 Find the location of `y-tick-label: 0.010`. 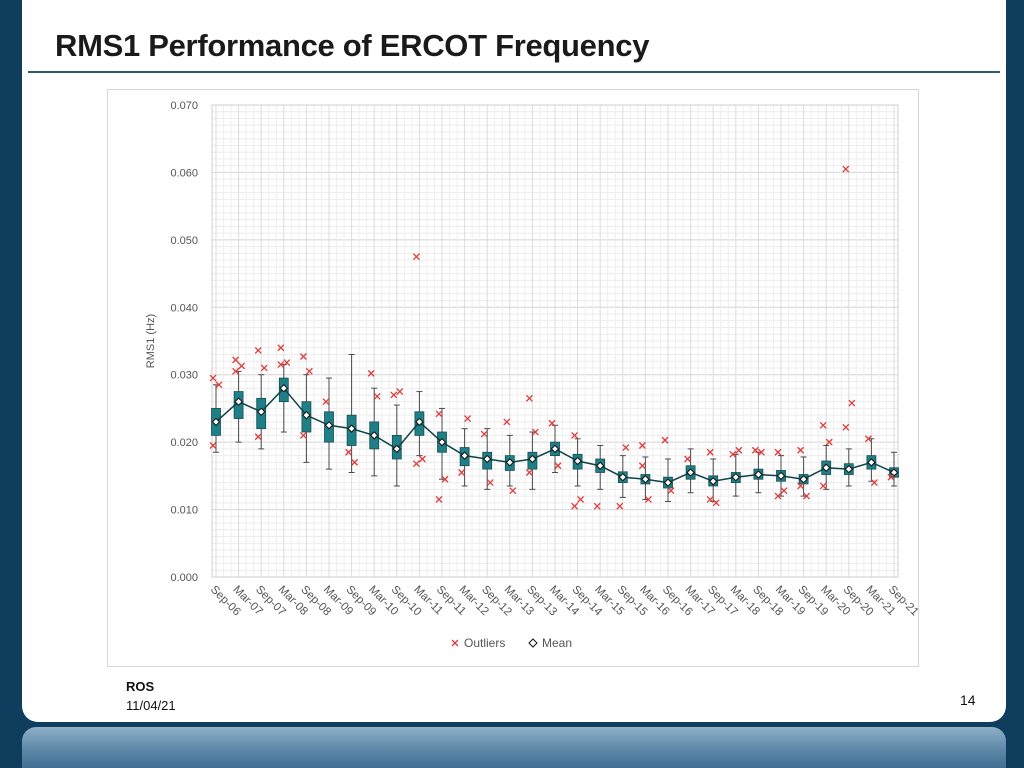

y-tick-label: 0.010 is located at coordinates (184, 511).